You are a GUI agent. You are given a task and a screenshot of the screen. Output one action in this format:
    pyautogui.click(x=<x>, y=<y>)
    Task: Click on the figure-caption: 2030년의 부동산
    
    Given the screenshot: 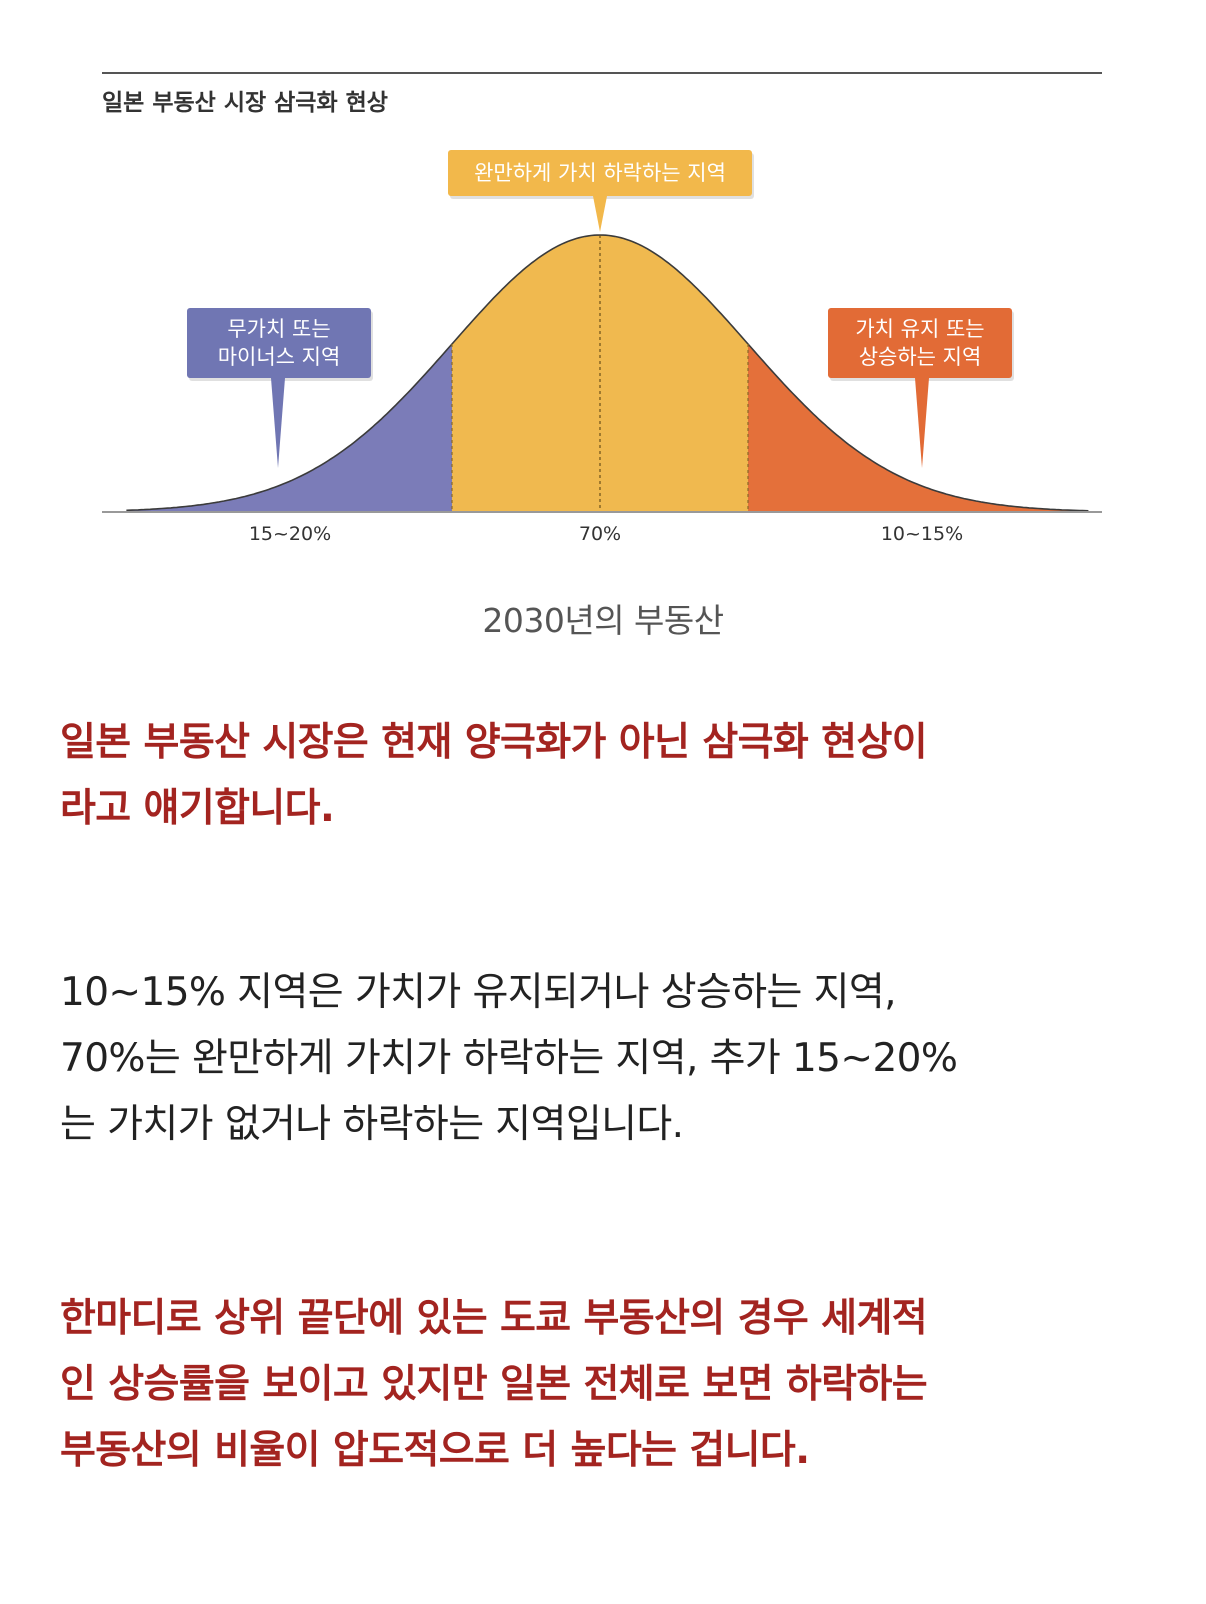 What is the action you would take?
    pyautogui.click(x=603, y=620)
    